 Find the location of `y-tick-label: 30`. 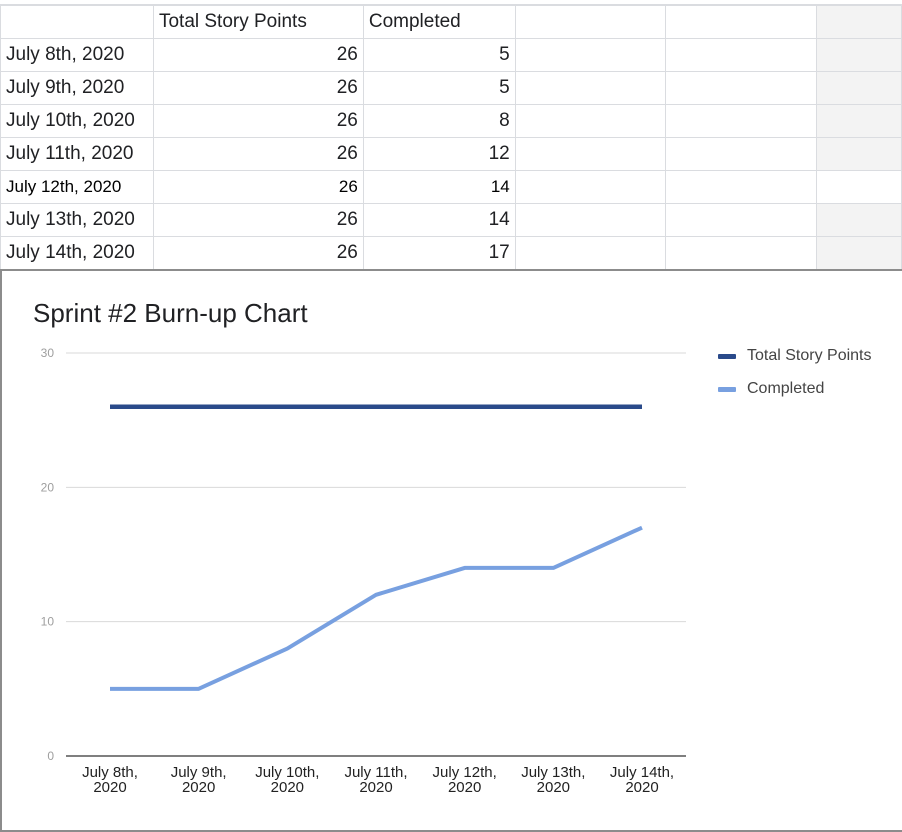

y-tick-label: 30 is located at coordinates (48, 353).